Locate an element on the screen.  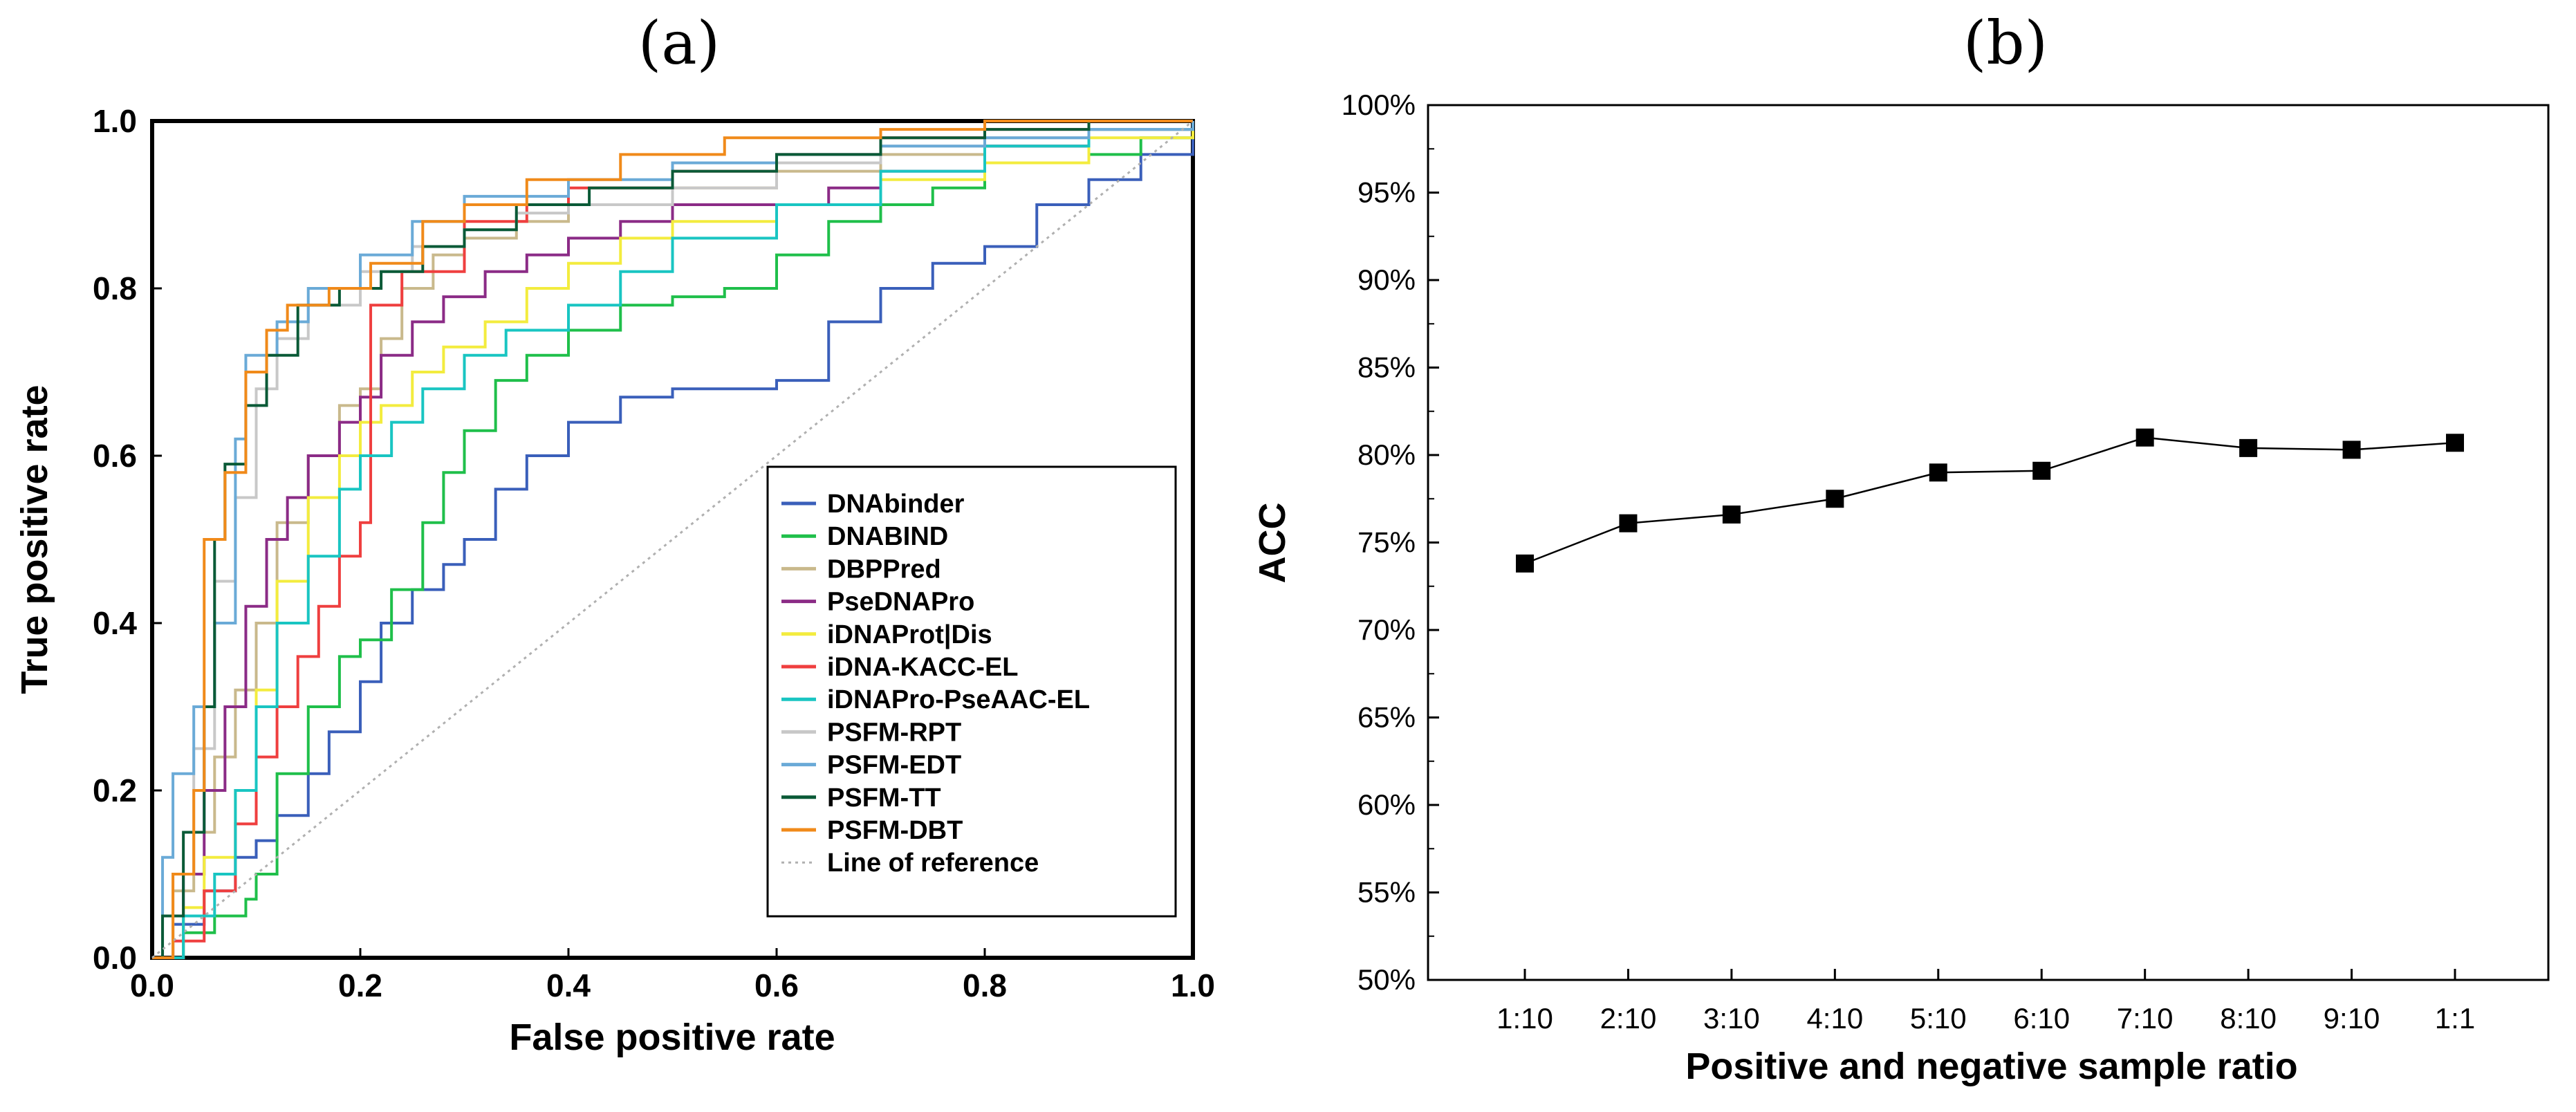
legend-label-dbppred: DBPPred is located at coordinates (884, 569).